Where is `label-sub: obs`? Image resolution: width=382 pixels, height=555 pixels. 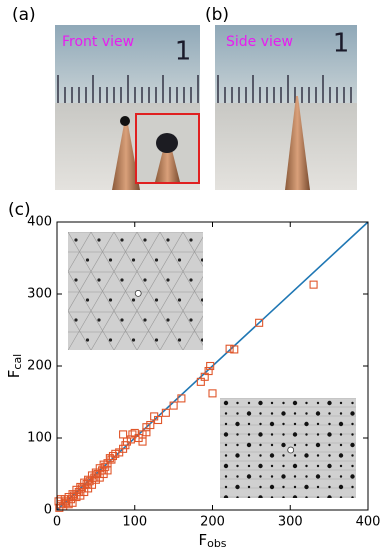 label-sub: obs is located at coordinates (217, 543).